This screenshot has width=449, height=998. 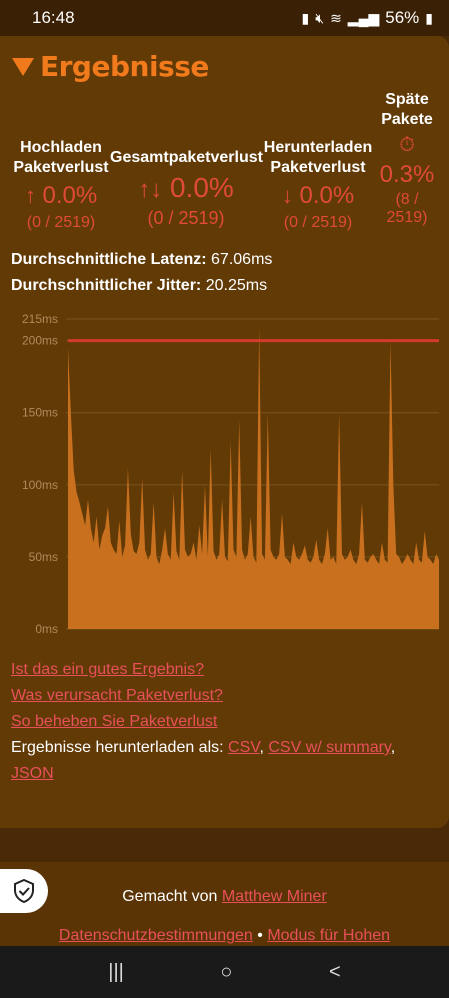 What do you see at coordinates (407, 119) in the screenshot?
I see `late-packets-label-line2: Pakete` at bounding box center [407, 119].